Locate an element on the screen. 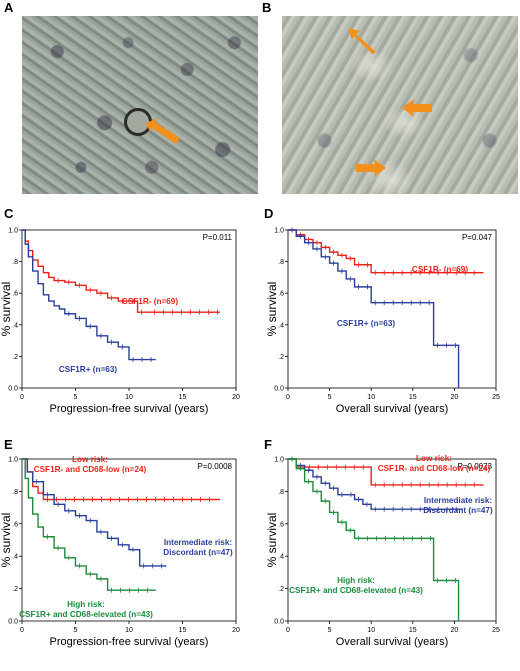 The width and height of the screenshot is (520, 671). p-value: P=0.0073 is located at coordinates (475, 466).